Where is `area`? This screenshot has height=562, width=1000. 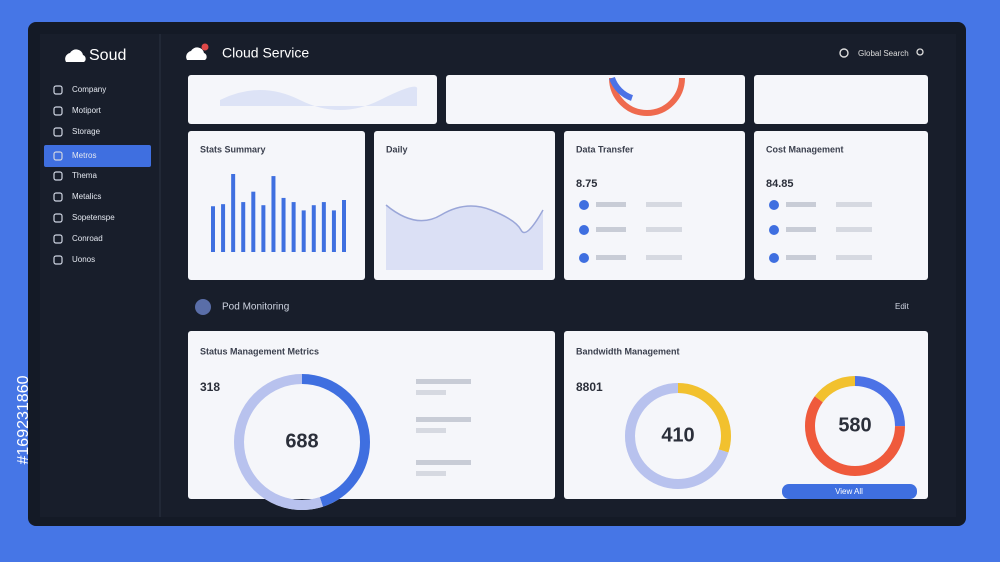 area is located at coordinates (464, 237).